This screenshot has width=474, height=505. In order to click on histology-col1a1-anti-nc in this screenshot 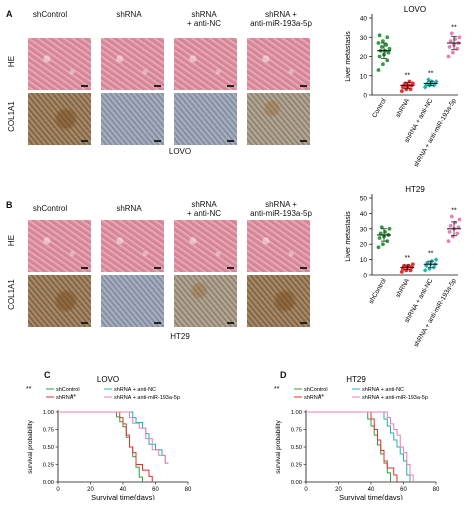, I will do `click(205, 119)`.